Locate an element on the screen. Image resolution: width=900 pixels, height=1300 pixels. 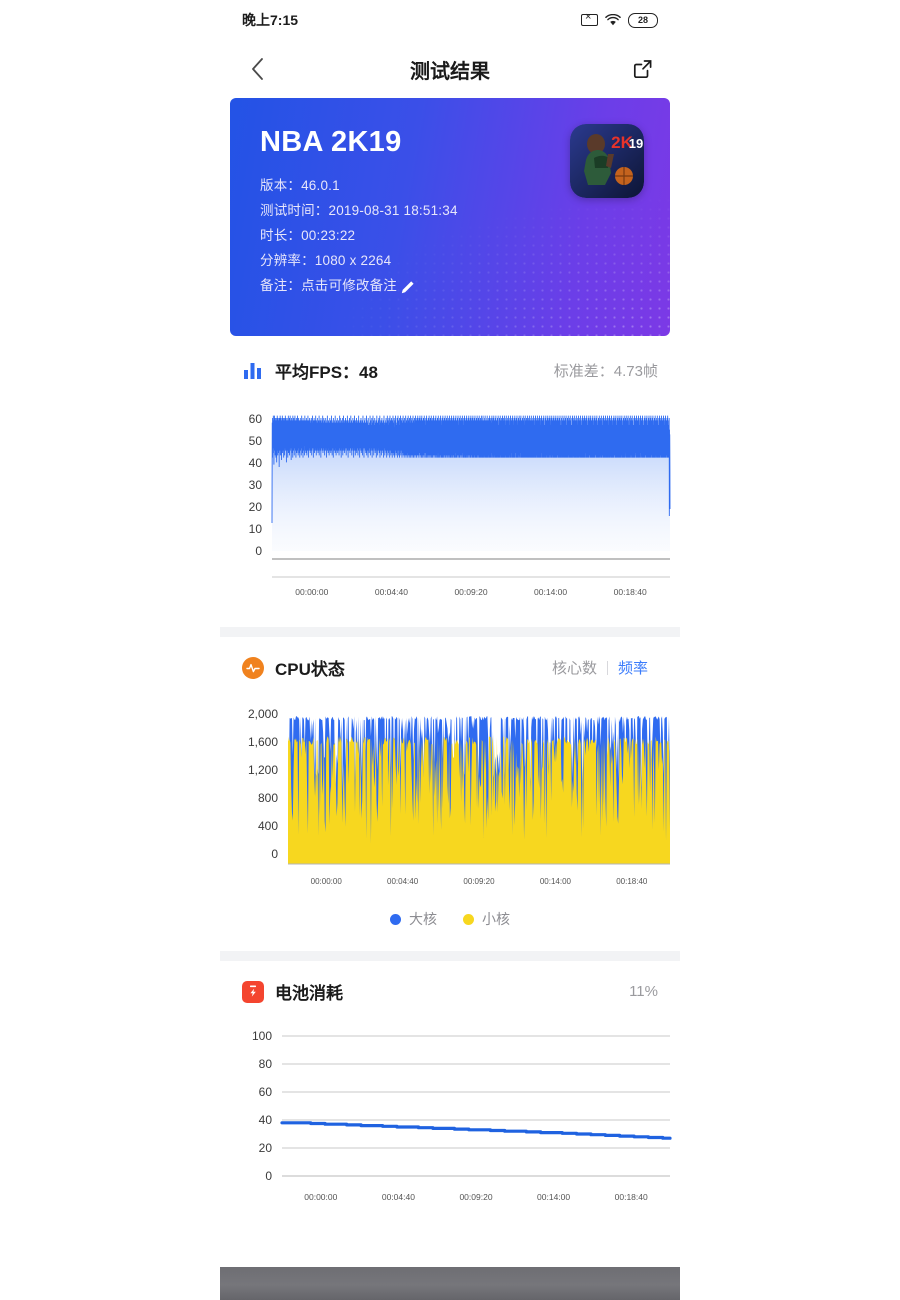
battery-icon is located at coordinates (253, 991).